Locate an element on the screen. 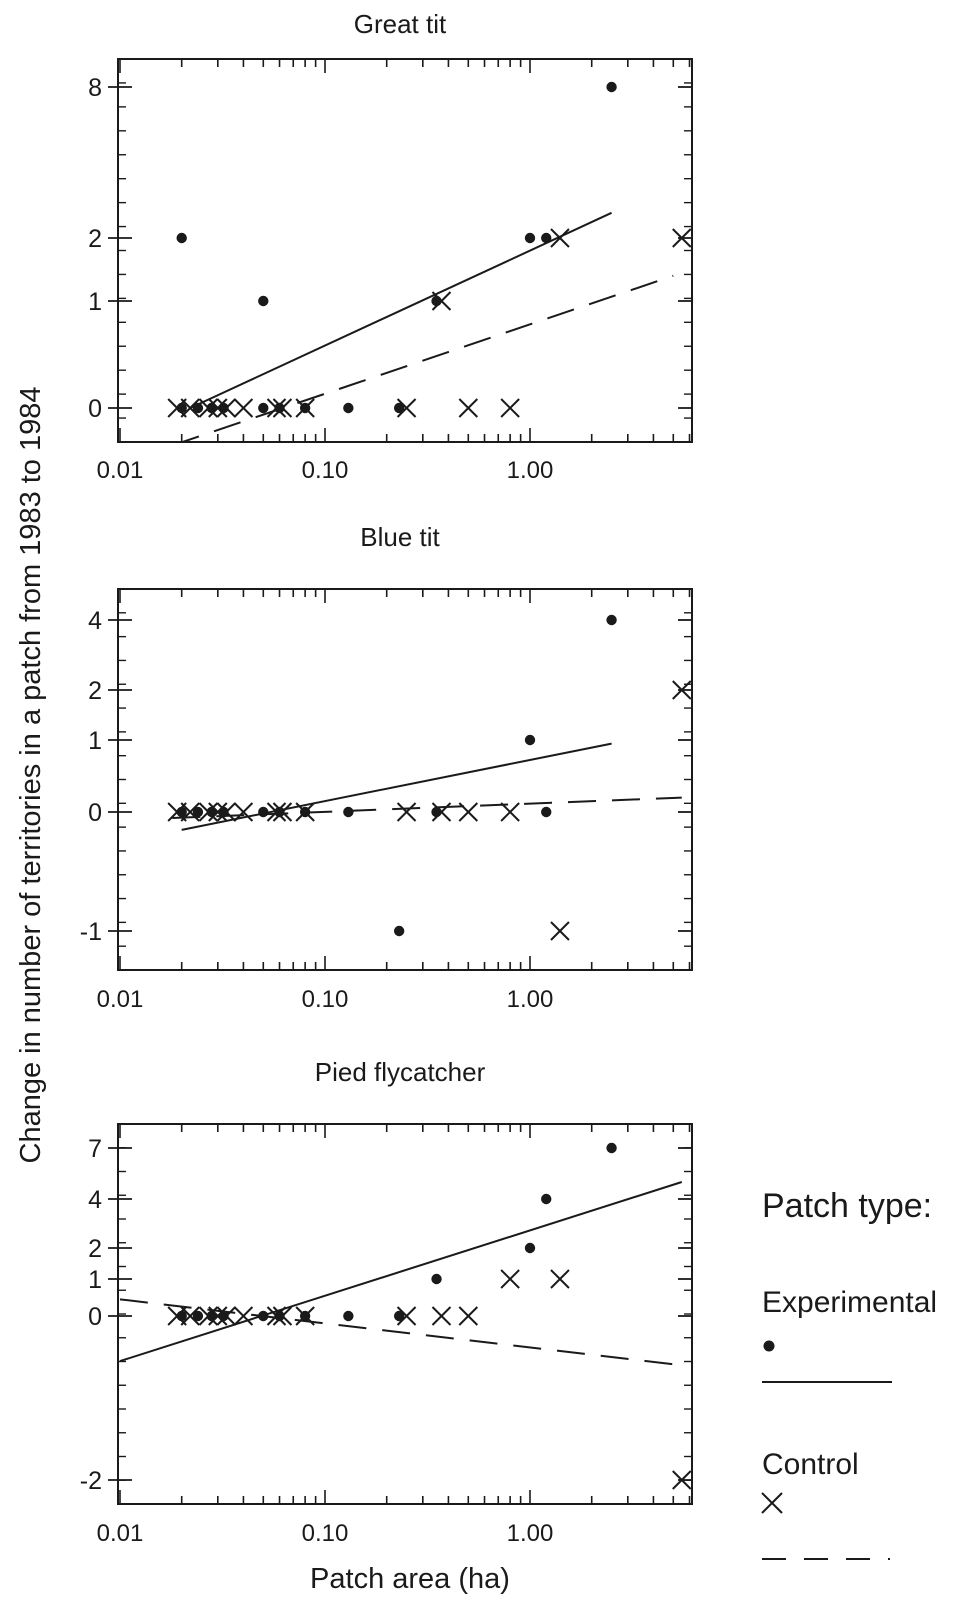 The height and width of the screenshot is (1599, 974). legend-control-label: Control is located at coordinates (810, 1464).